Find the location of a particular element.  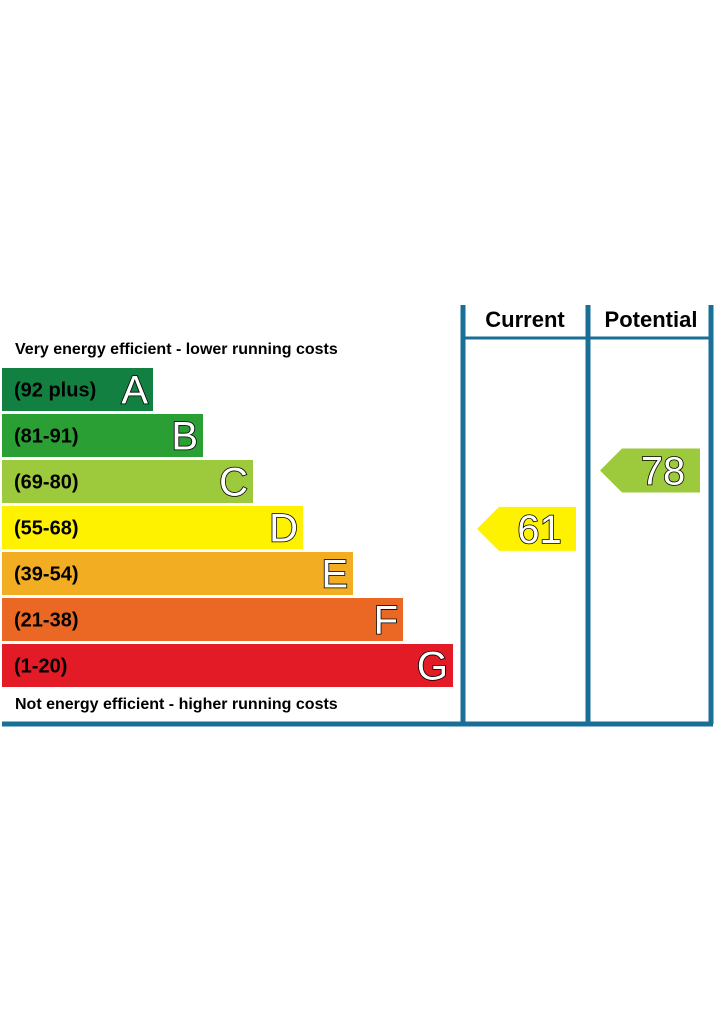

rating-value: 61 is located at coordinates (539, 530).